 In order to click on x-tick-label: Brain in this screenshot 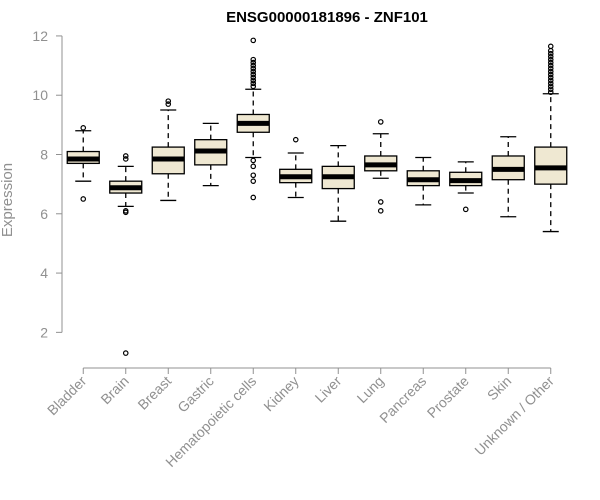, I will do `click(114, 390)`.